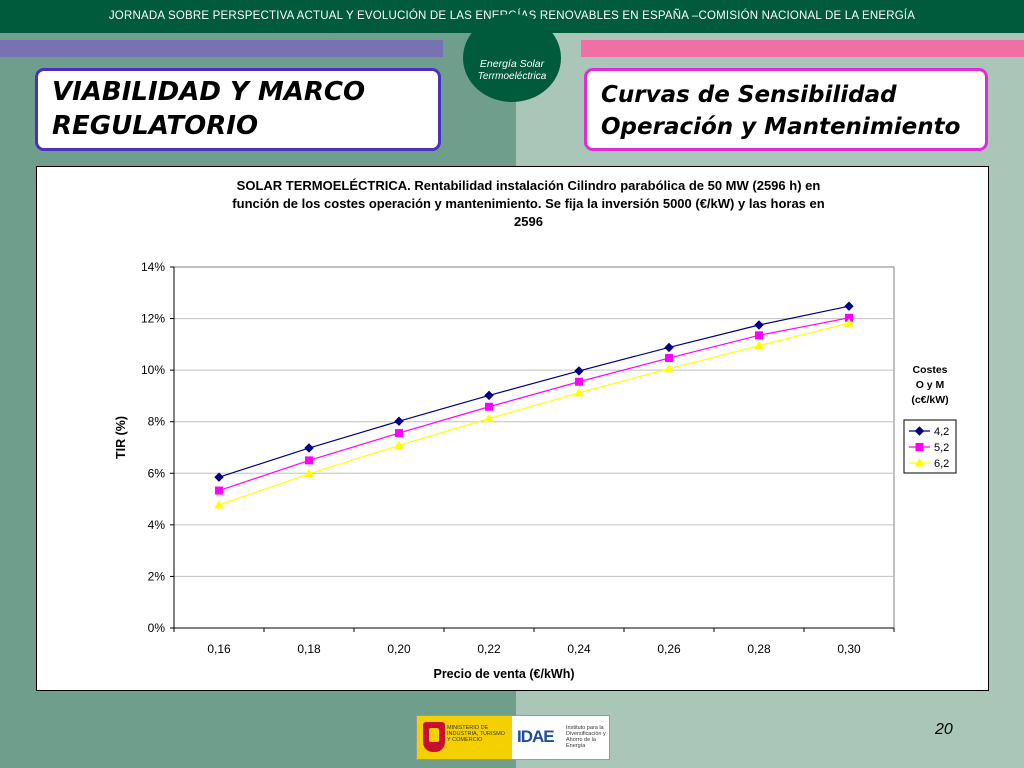 This screenshot has width=1024, height=768. What do you see at coordinates (849, 649) in the screenshot?
I see `x-tick-label: 0,30` at bounding box center [849, 649].